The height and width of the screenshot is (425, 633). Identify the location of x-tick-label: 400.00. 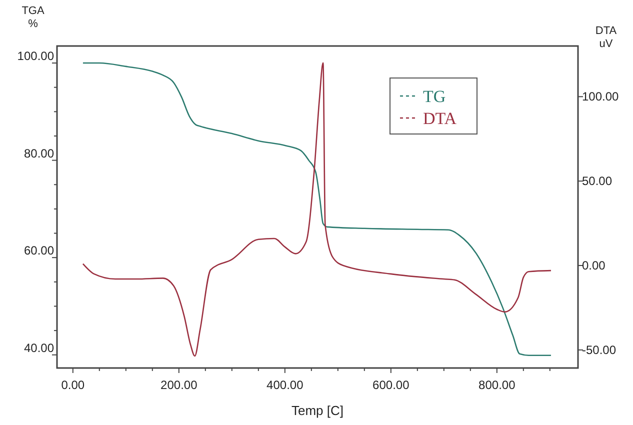
(285, 385).